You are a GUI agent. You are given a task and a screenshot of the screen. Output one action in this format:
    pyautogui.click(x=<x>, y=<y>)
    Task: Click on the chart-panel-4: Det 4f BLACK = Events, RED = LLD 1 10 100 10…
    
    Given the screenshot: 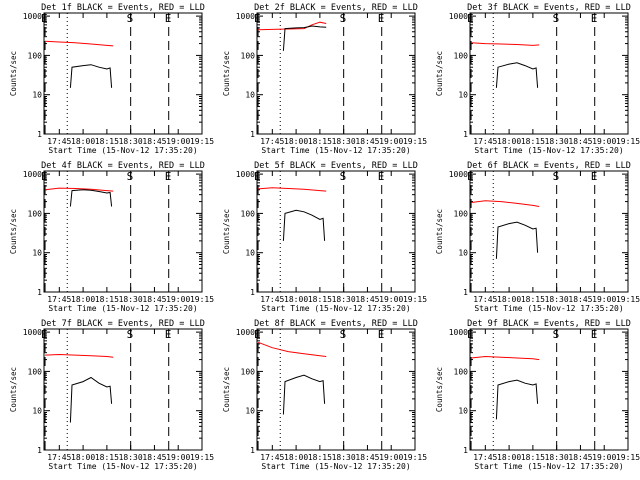 What is the action you would take?
    pyautogui.click(x=111, y=237)
    